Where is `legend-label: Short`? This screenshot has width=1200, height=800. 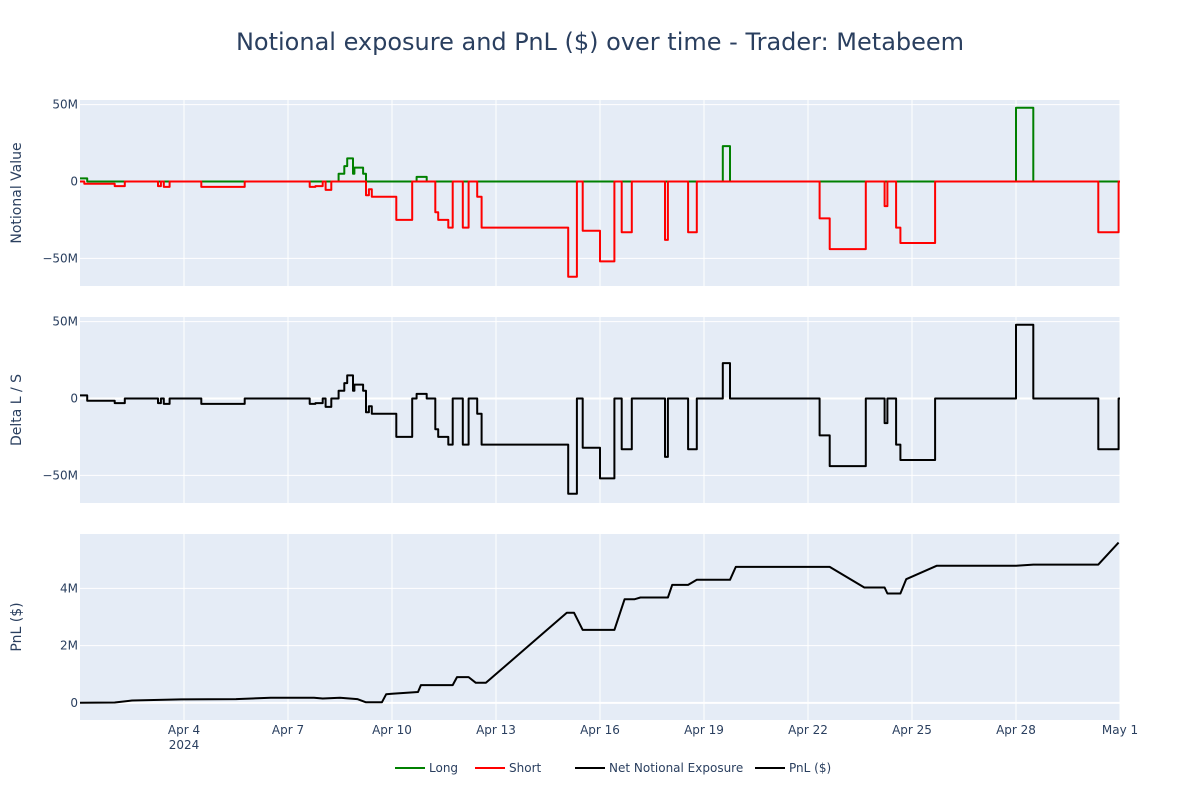
legend-label: Short is located at coordinates (525, 768).